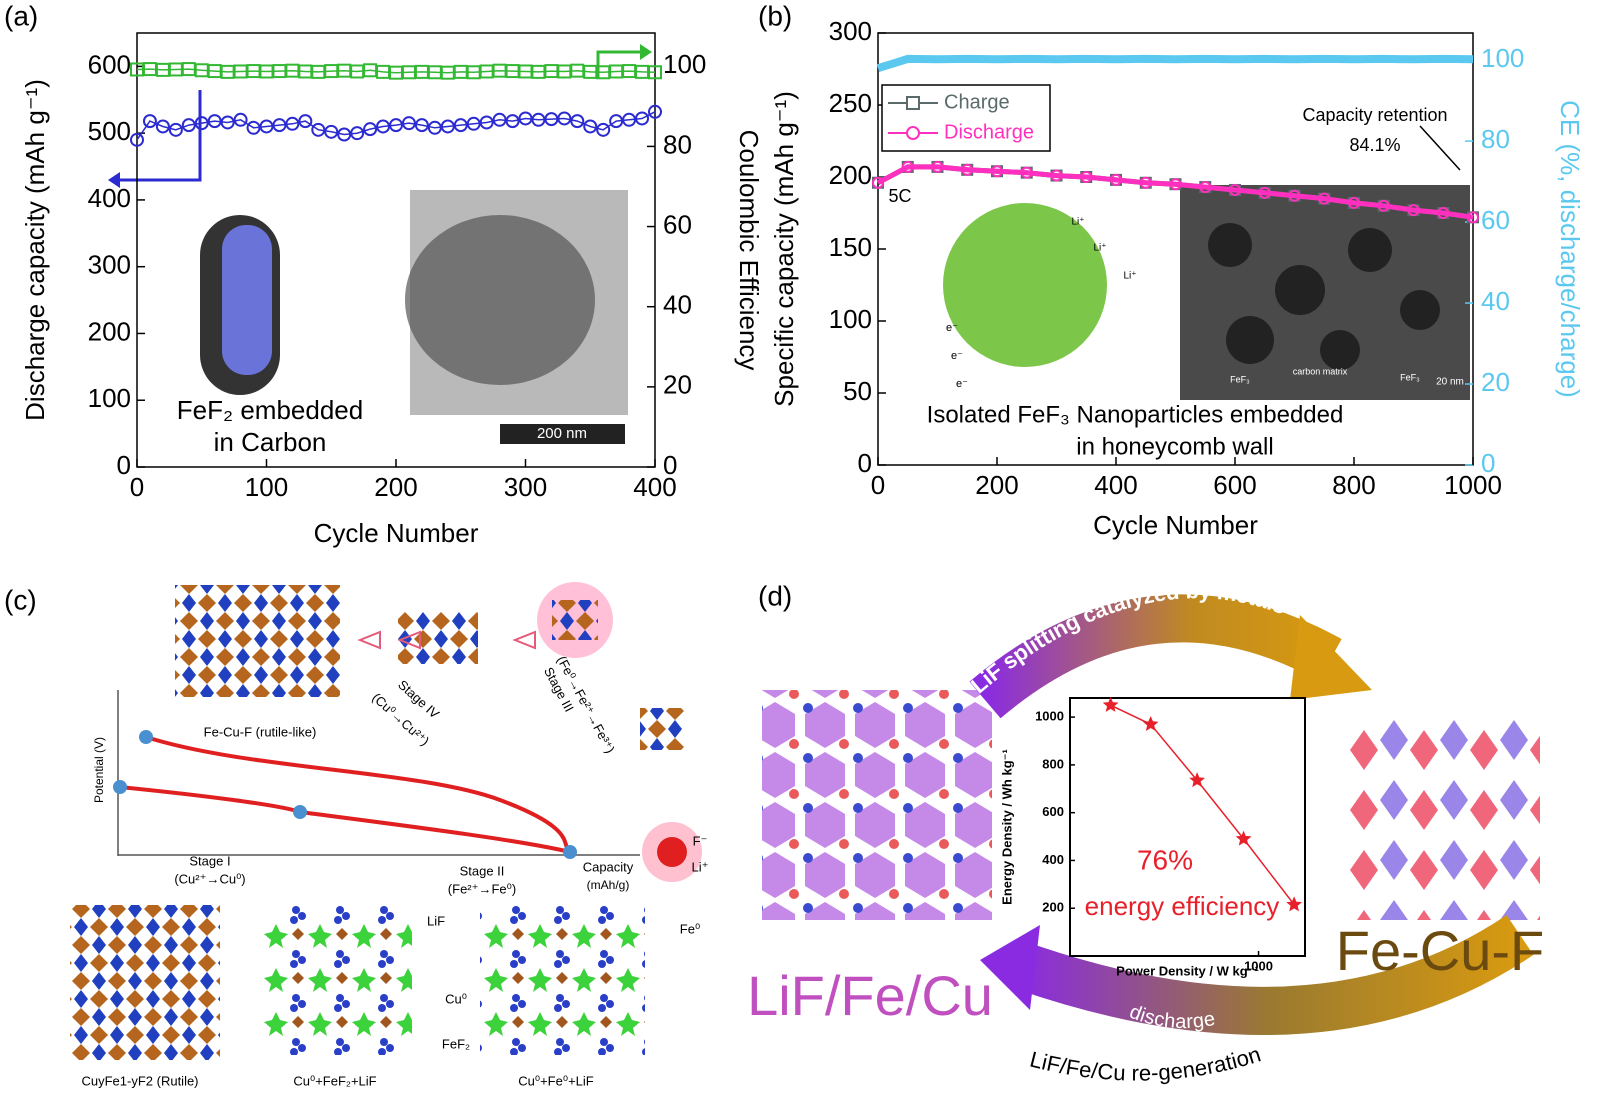 The height and width of the screenshot is (1105, 1605). What do you see at coordinates (556, 1080) in the screenshot?
I see `diagram-label: Cu⁰+Fe⁰+LiF` at bounding box center [556, 1080].